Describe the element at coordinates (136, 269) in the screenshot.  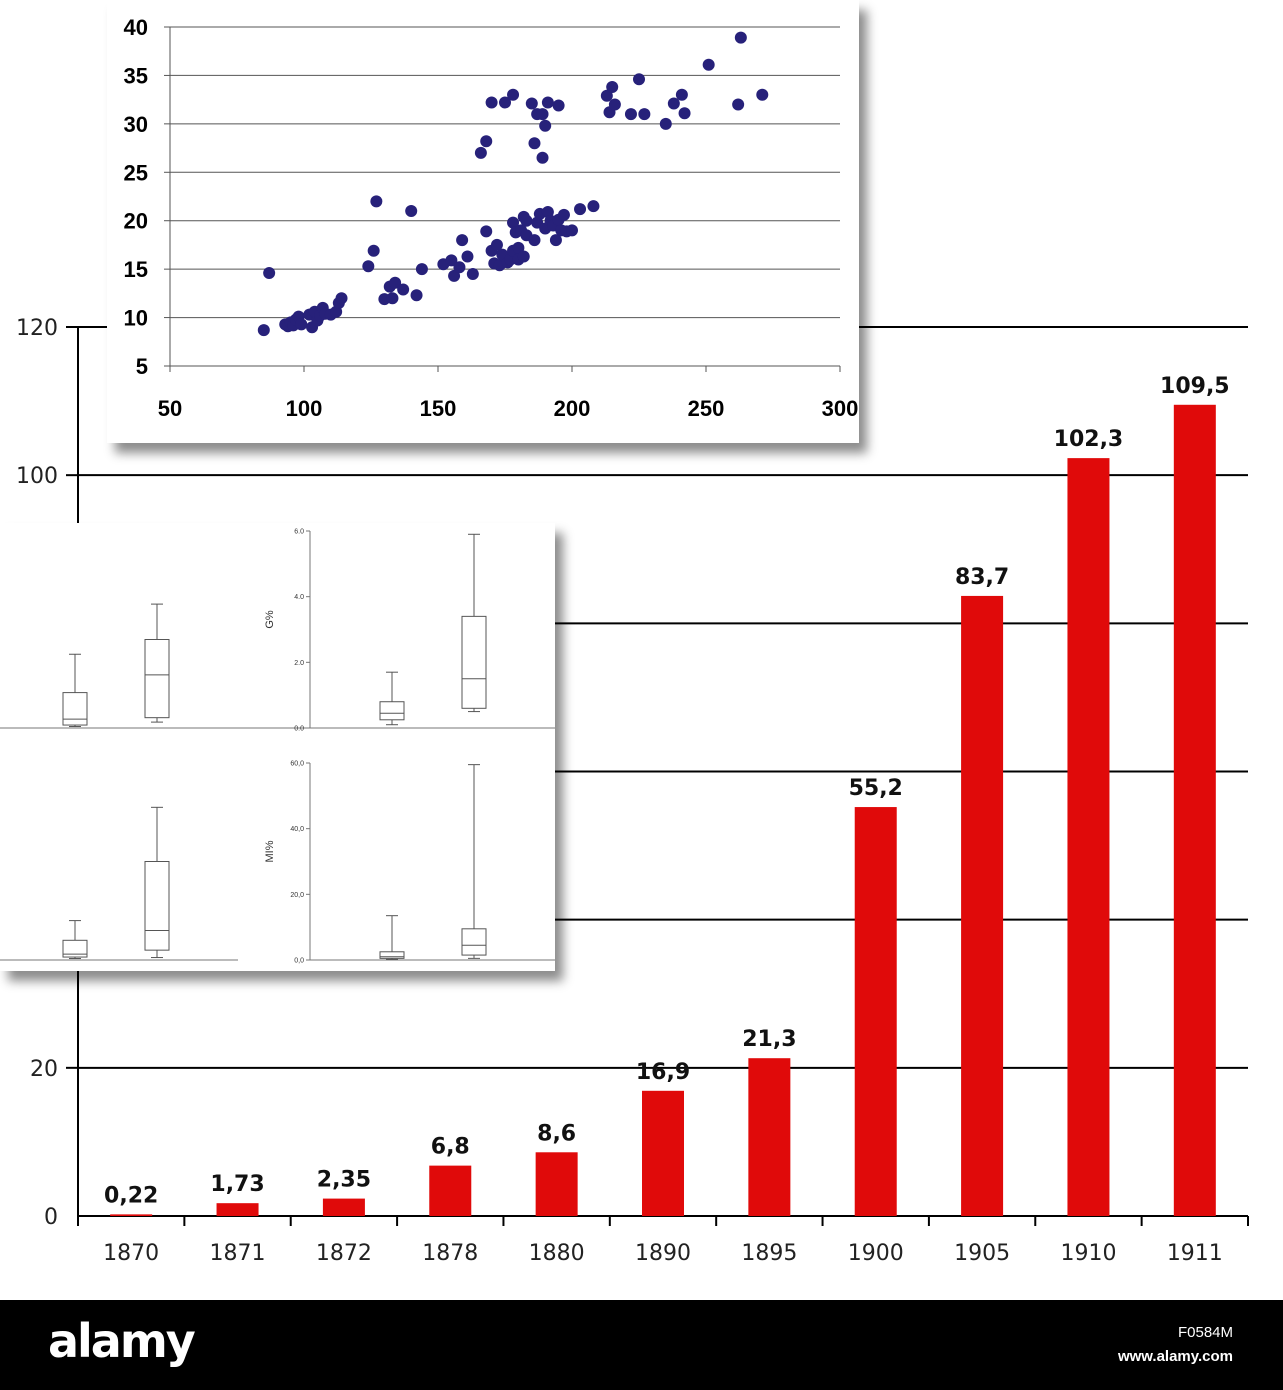
I see `scatter-y-tick-label: 15` at that location.